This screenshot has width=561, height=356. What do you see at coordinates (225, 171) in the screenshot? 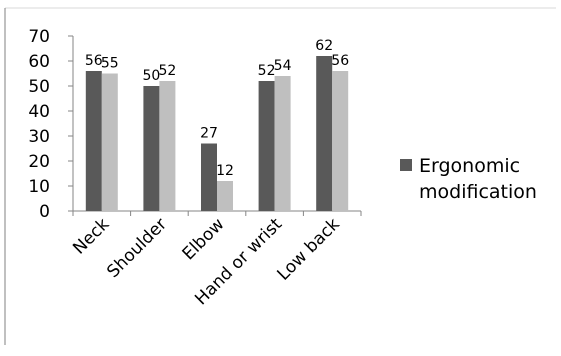
I see `data-label-series-2: 12` at bounding box center [225, 171].